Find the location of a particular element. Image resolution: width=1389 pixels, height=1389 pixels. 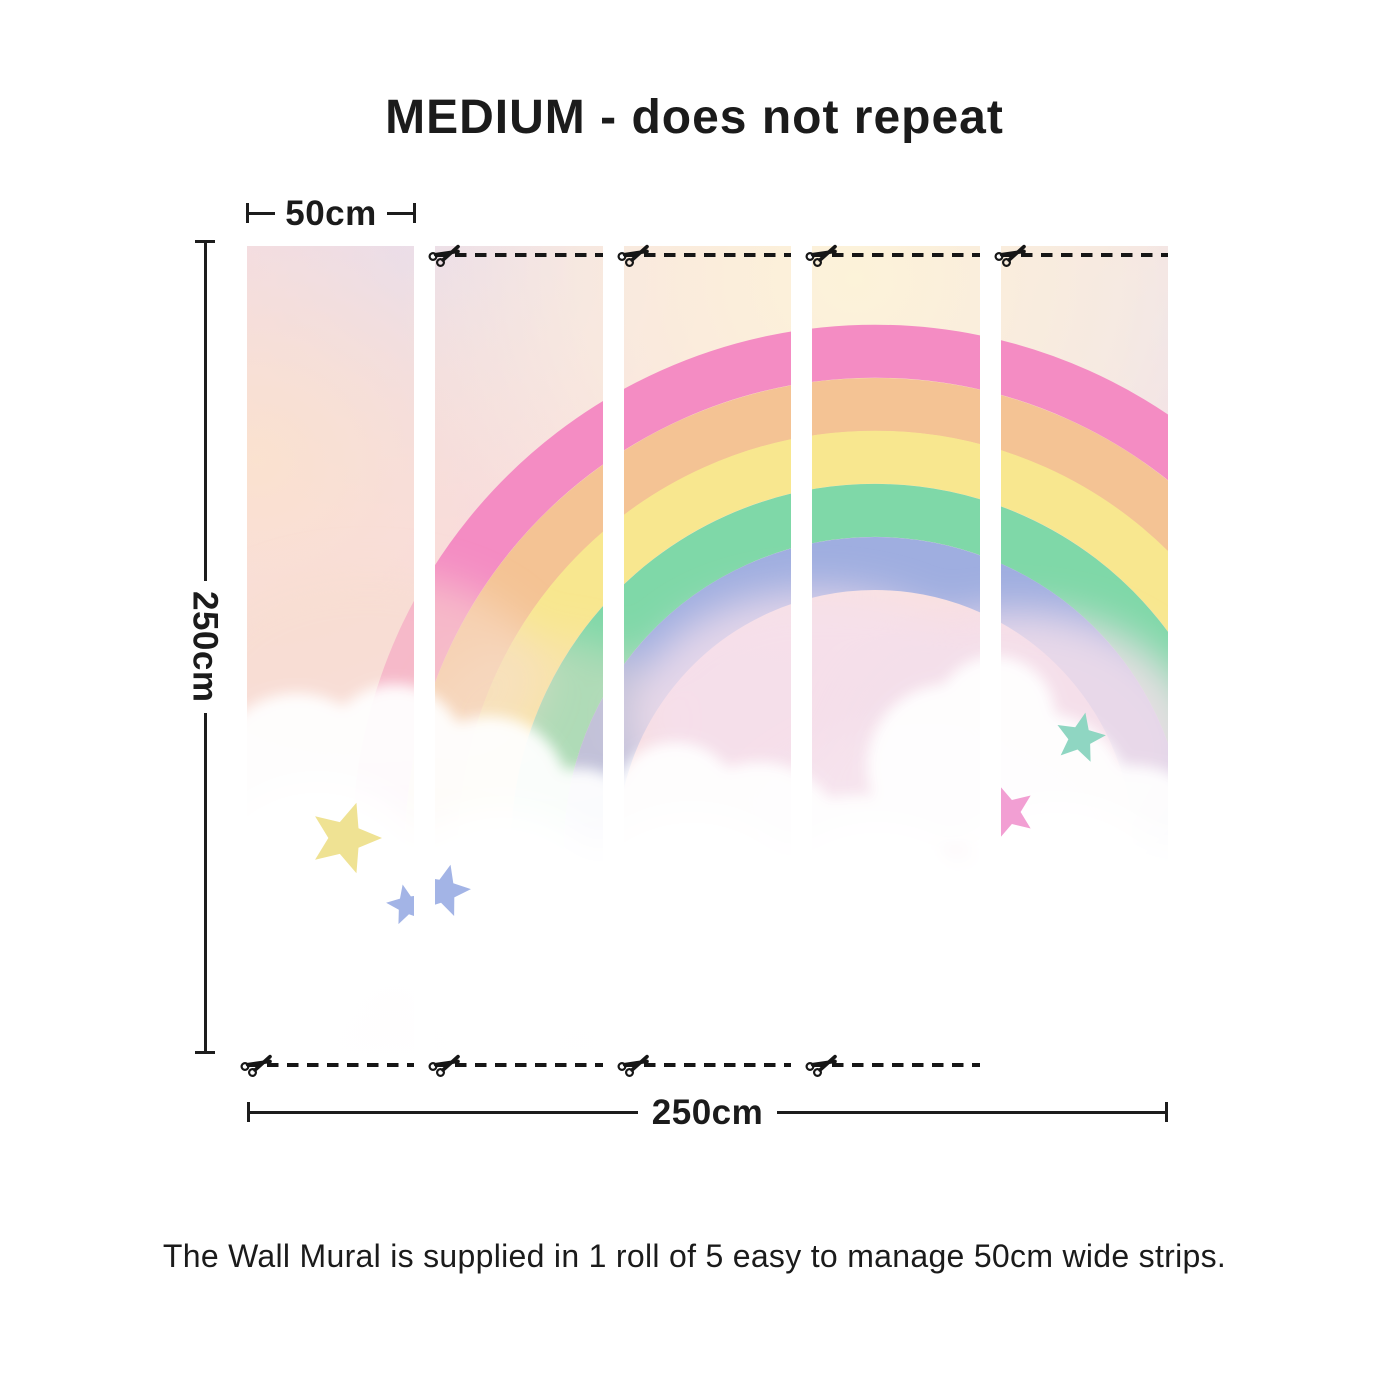

total-width-label: 250cm is located at coordinates (707, 1112).